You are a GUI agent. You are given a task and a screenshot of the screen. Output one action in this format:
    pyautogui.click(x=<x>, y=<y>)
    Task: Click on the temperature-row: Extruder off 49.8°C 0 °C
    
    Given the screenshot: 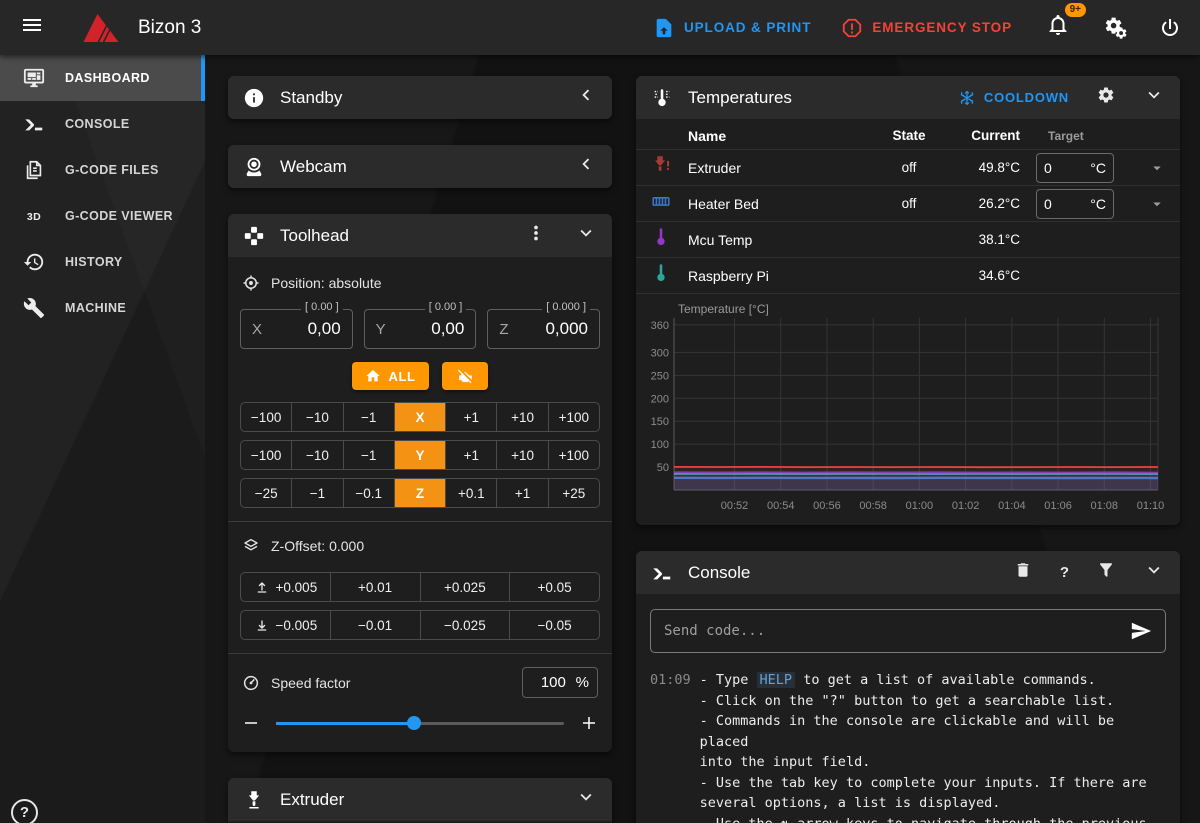 What is the action you would take?
    pyautogui.click(x=908, y=167)
    